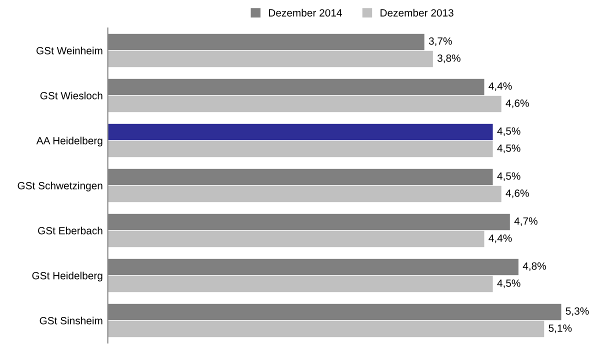 The image size is (616, 350). What do you see at coordinates (526, 221) in the screenshot?
I see `data-label: 4,7%` at bounding box center [526, 221].